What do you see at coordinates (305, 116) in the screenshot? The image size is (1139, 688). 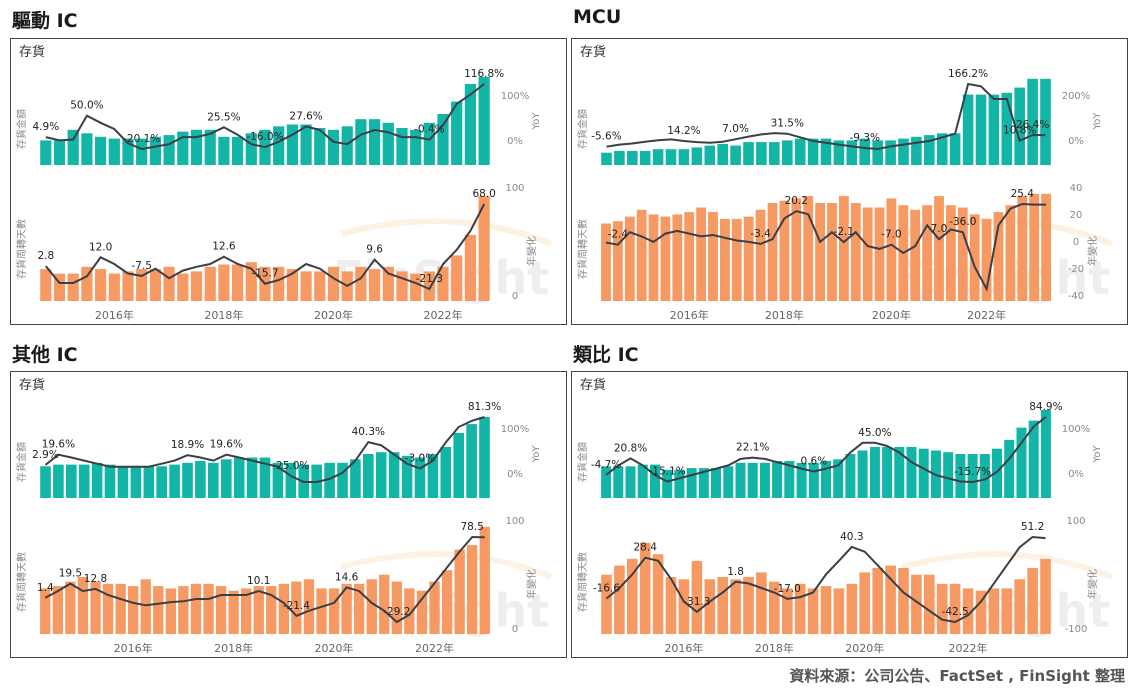 I see `data-label: 27.6%` at bounding box center [305, 116].